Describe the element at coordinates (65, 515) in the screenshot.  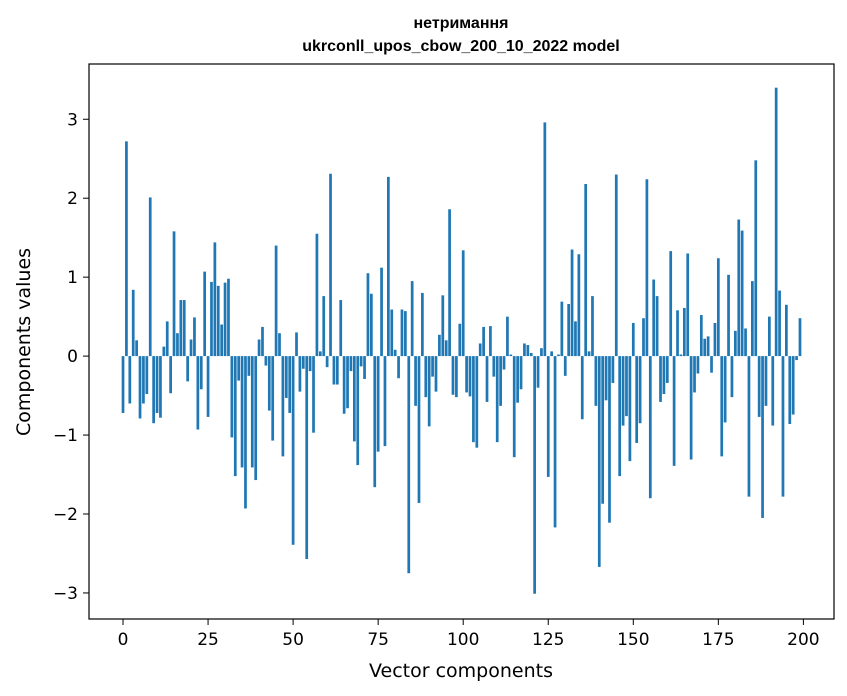
I see `y-tick-label: −2` at that location.